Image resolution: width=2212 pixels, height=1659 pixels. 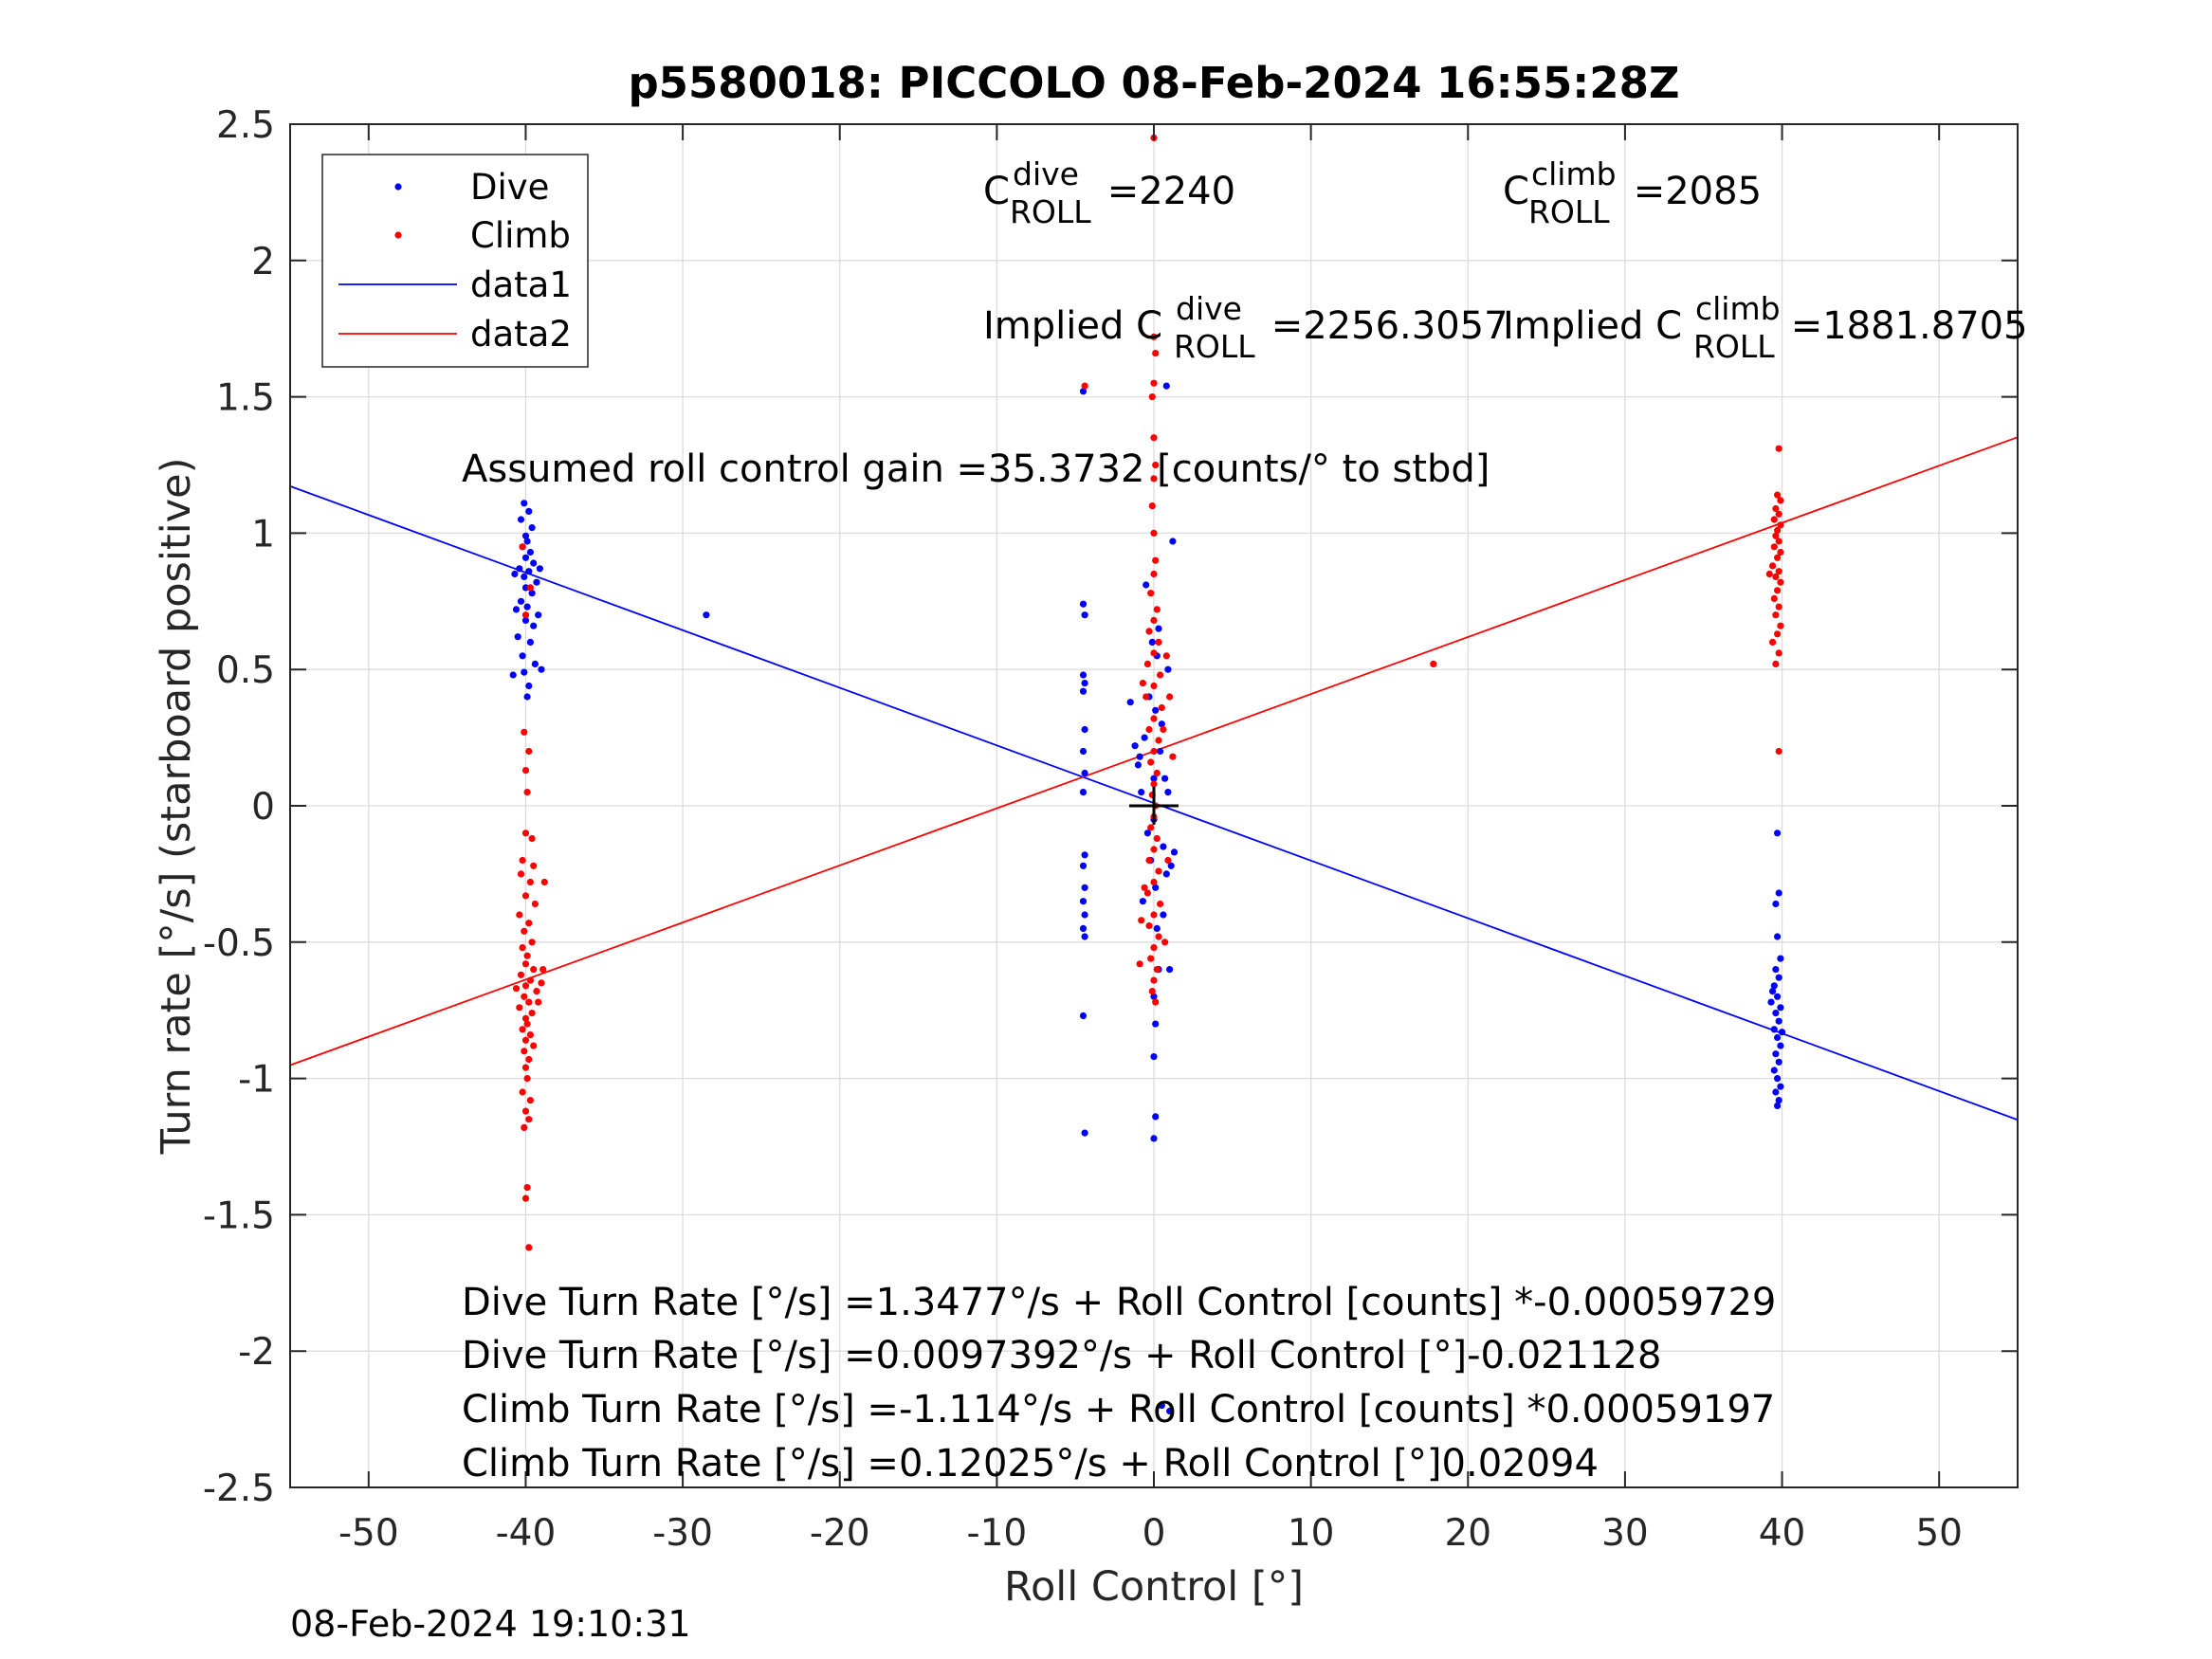 I want to click on y-tick-label: 1.5, so click(x=245, y=398).